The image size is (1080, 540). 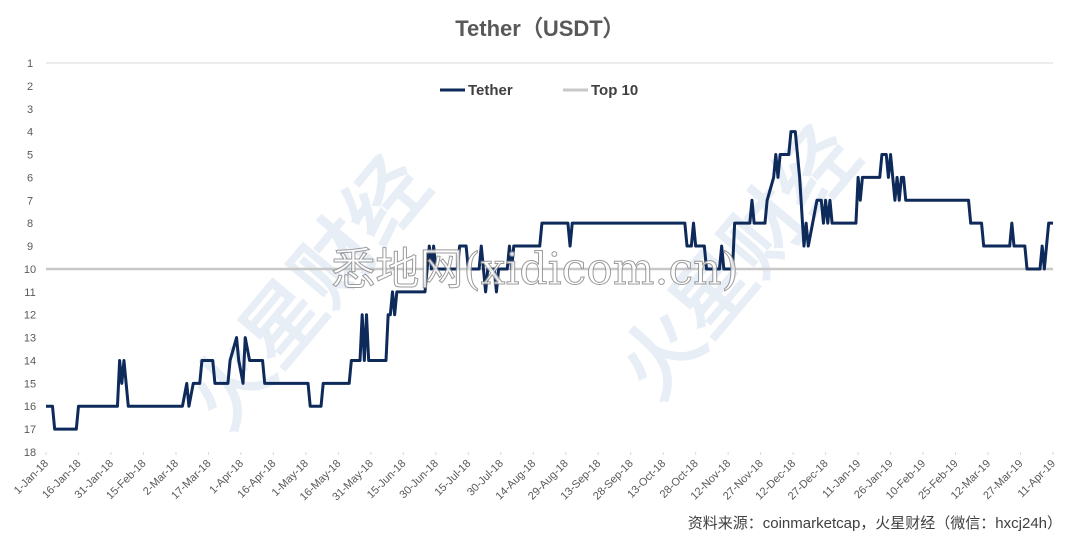 What do you see at coordinates (30, 453) in the screenshot?
I see `y-tick-label: 18` at bounding box center [30, 453].